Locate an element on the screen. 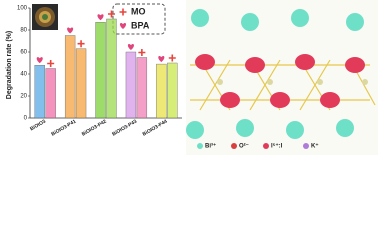 This screenshot has height=240, width=378. y-tick-label: 100 is located at coordinates (22, 9).